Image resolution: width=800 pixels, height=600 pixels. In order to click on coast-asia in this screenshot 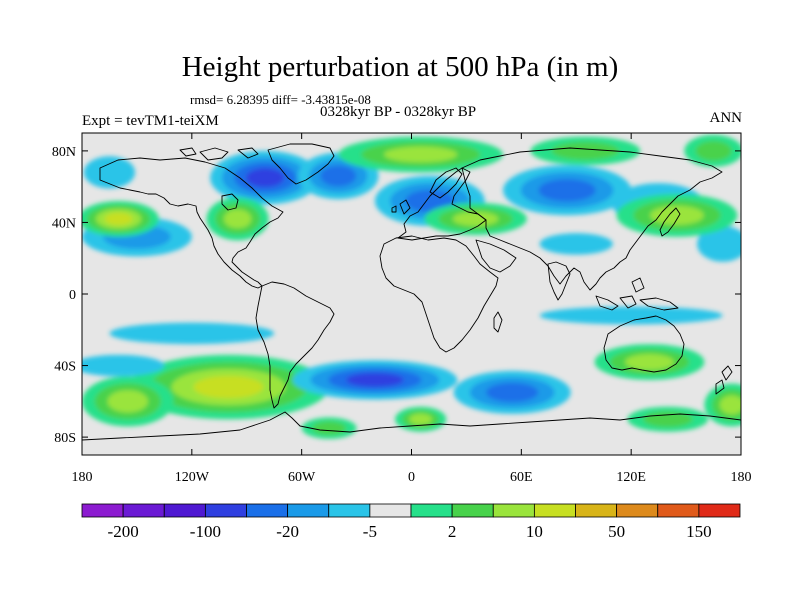, I will do `click(592, 219)`.